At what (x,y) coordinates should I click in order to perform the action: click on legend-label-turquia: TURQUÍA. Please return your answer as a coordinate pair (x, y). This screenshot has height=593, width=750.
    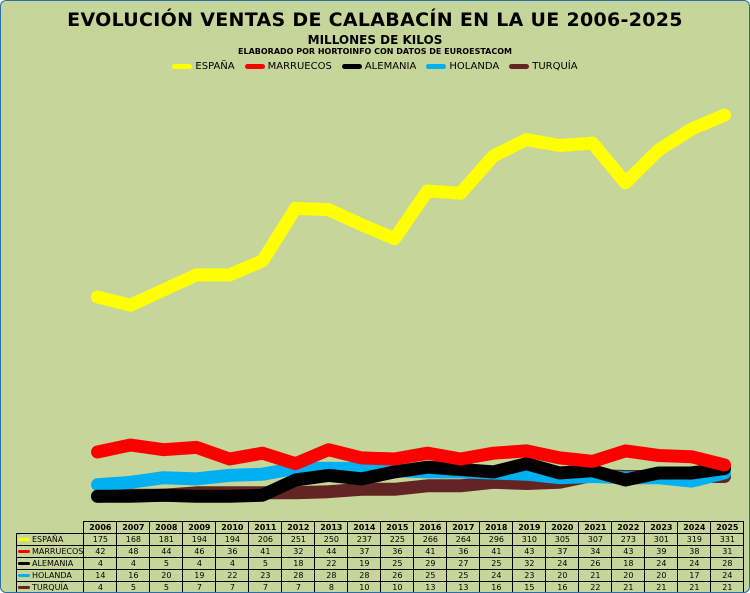
    Looking at the image, I should click on (555, 66).